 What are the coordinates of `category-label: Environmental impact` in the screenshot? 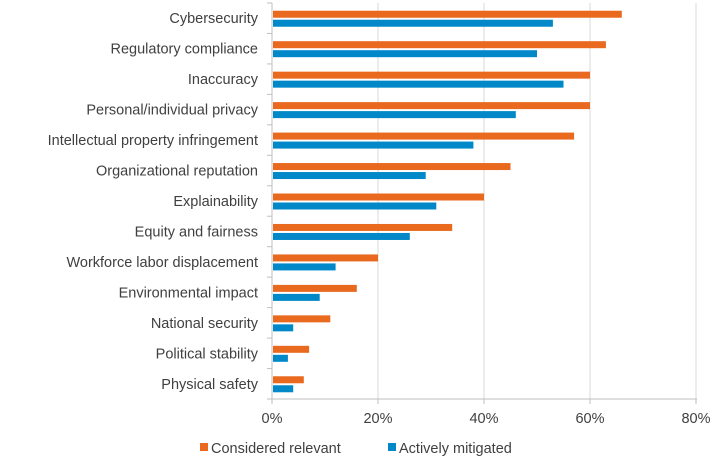 It's located at (188, 293).